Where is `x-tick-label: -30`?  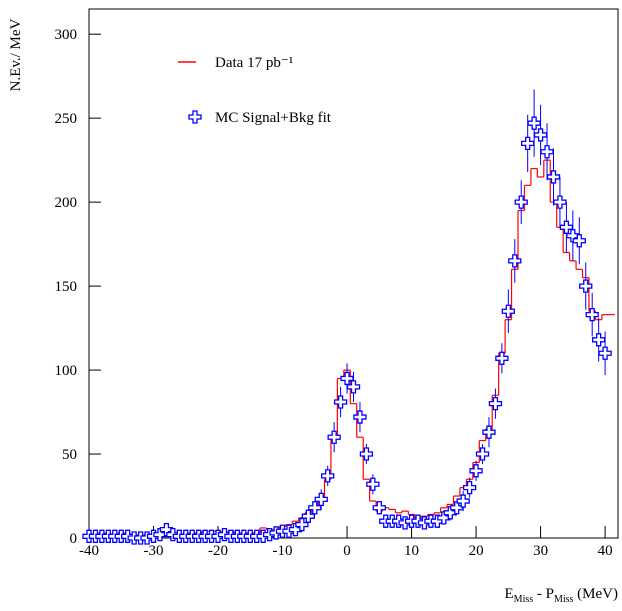 x-tick-label: -30 is located at coordinates (154, 551).